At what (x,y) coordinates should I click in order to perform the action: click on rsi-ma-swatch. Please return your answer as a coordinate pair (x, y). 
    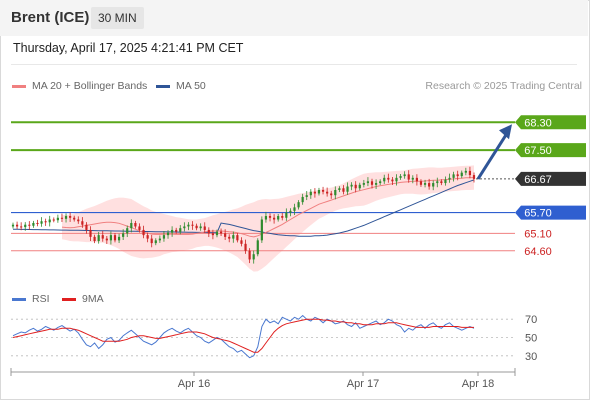
    Looking at the image, I should click on (69, 299).